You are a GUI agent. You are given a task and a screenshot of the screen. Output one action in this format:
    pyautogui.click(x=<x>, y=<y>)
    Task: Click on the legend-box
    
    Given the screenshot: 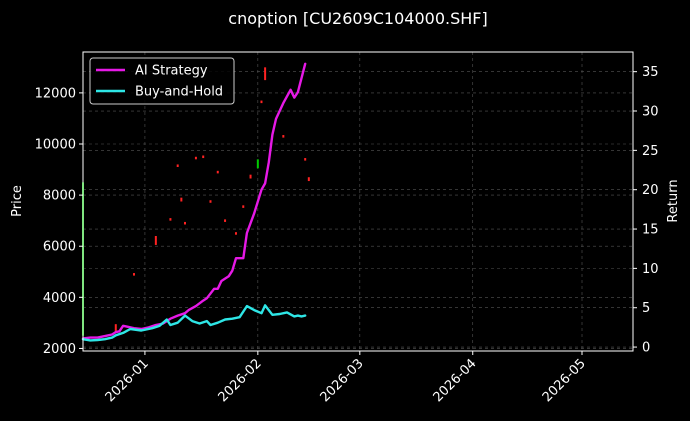 What is the action you would take?
    pyautogui.click(x=162, y=81)
    